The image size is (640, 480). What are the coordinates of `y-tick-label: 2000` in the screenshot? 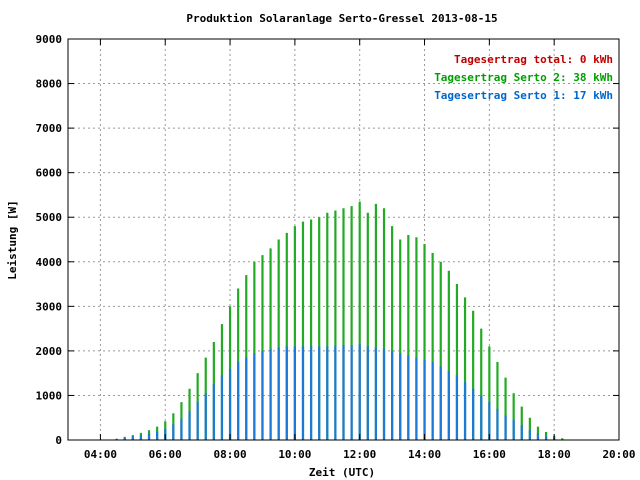 It's located at (49, 351).